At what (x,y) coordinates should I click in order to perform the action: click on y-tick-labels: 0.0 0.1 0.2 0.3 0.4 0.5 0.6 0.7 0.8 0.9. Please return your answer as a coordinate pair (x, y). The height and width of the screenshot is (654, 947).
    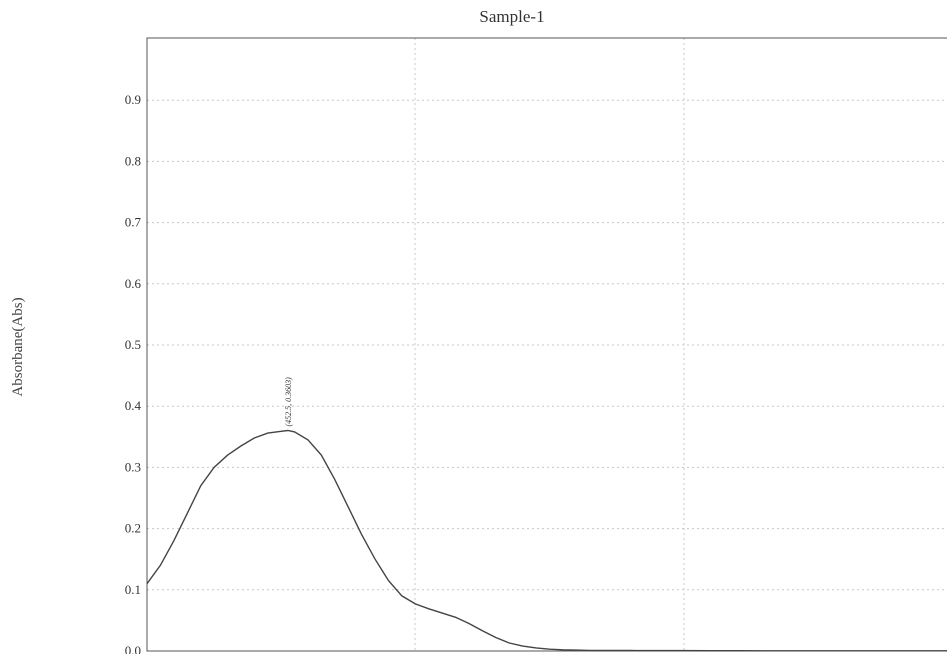
    Looking at the image, I should click on (133, 373).